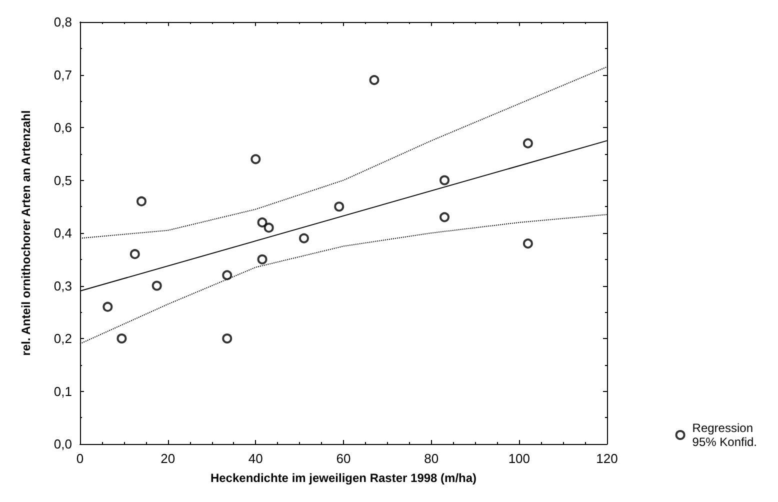  I want to click on y-tick-label: 0,5, so click(63, 180).